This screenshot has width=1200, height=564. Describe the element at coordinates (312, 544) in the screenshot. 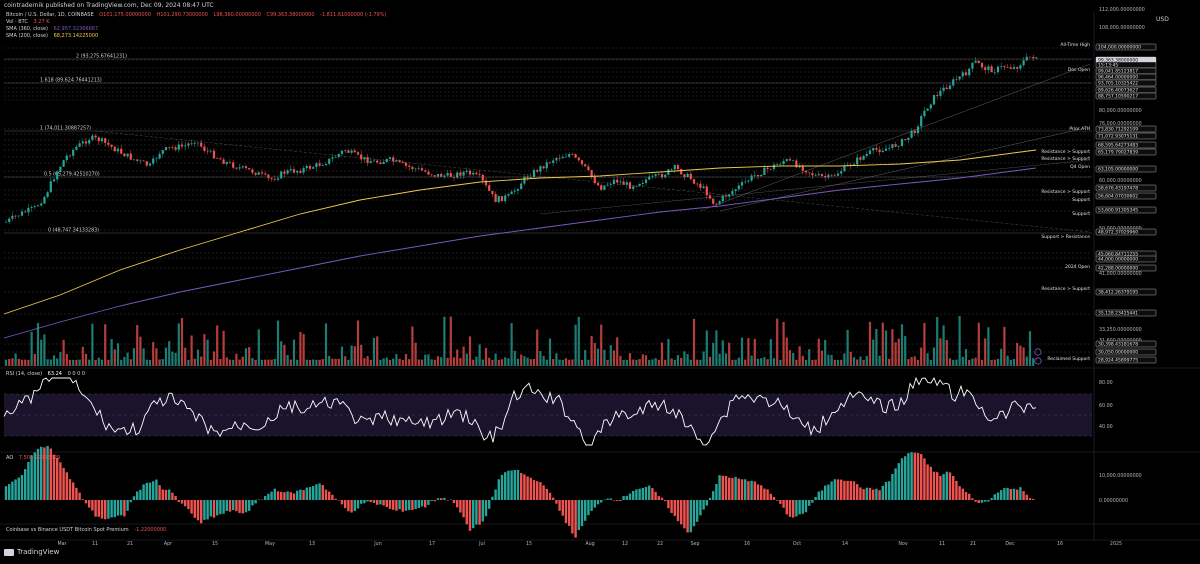

I see `time-axis-label: 13` at that location.